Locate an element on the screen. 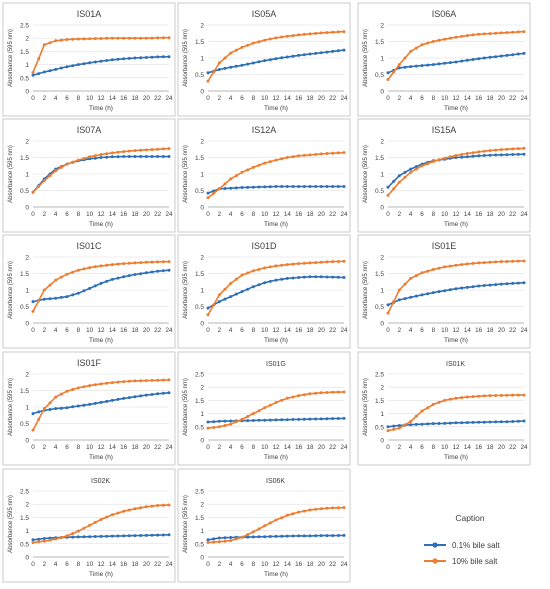  x-tick-label: 2 is located at coordinates (400, 447).